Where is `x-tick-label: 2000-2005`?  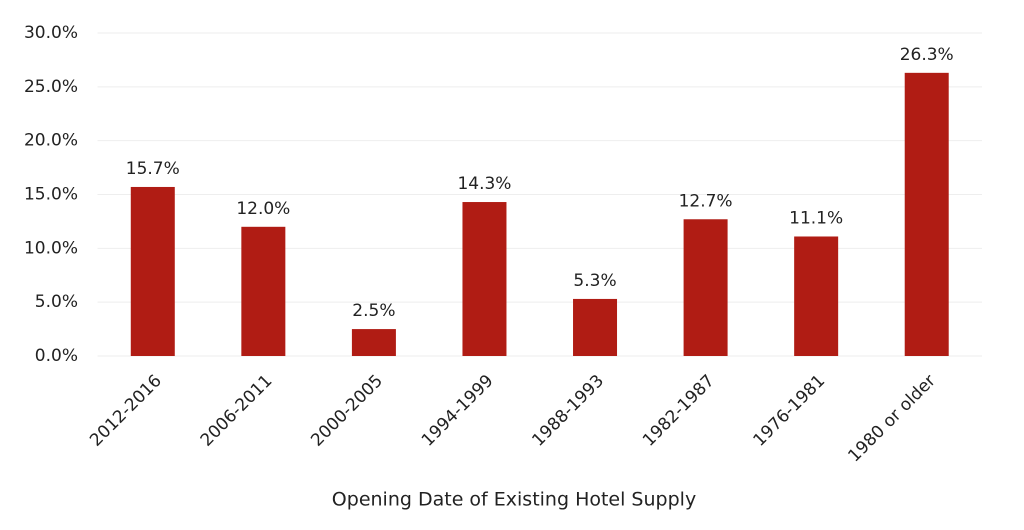 x-tick-label: 2000-2005 is located at coordinates (347, 411).